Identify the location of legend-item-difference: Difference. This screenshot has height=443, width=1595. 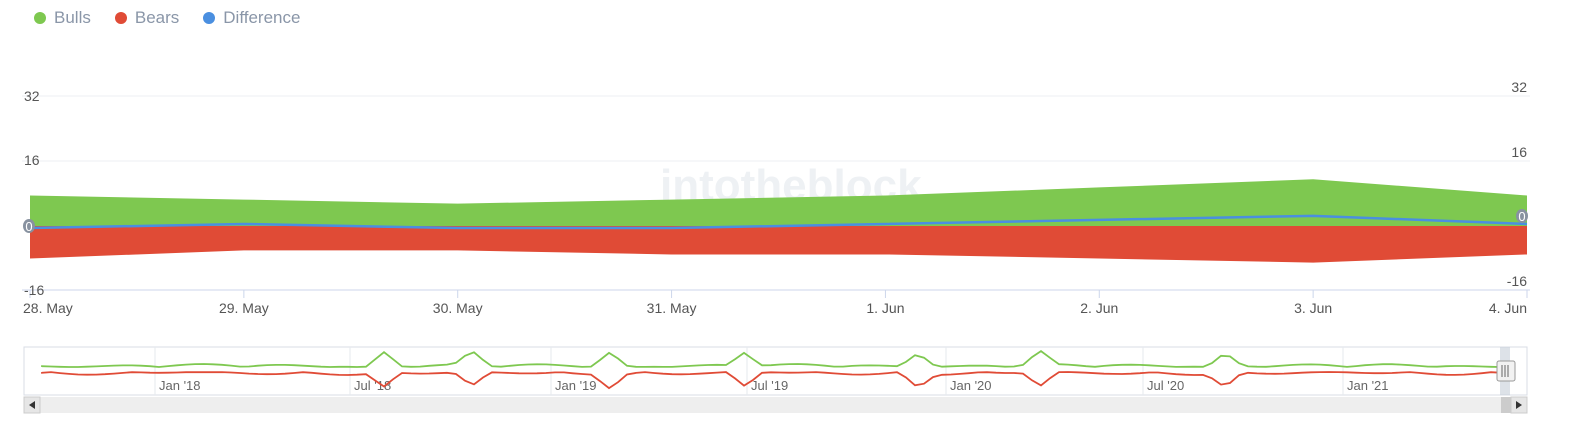
(251, 18).